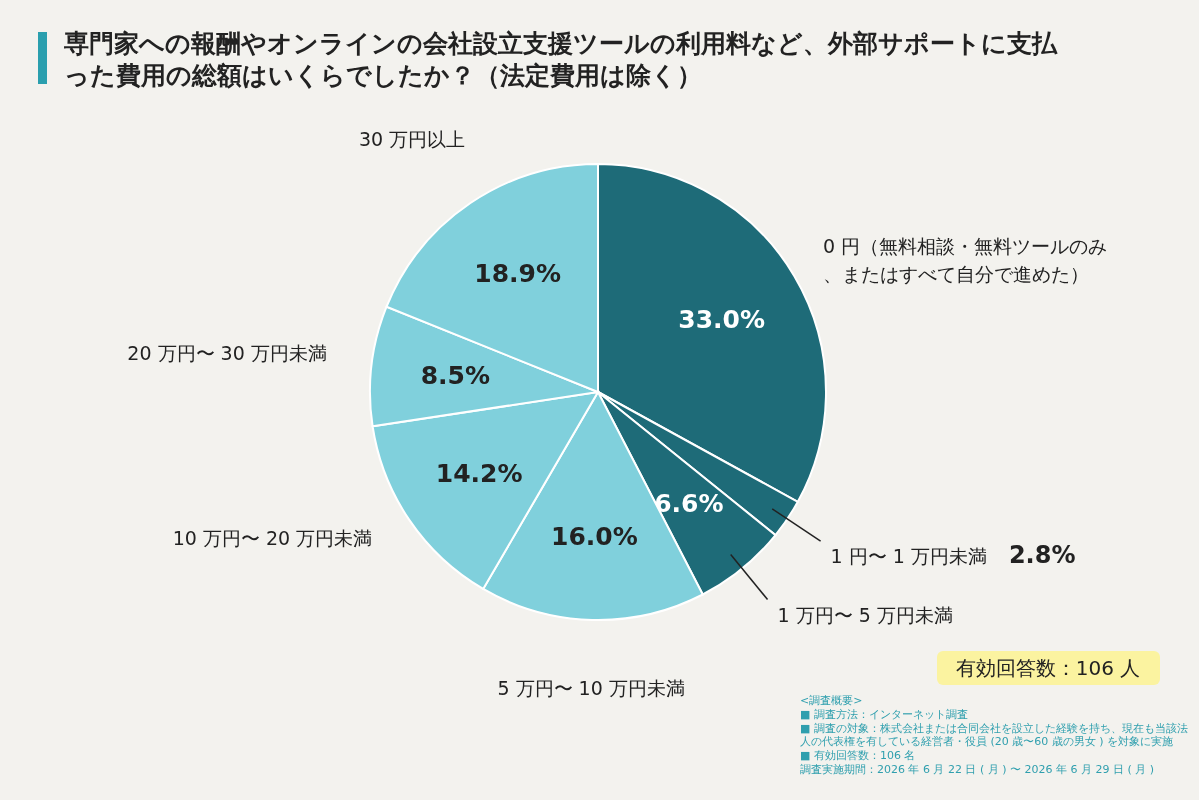 The height and width of the screenshot is (800, 1199). I want to click on text: 有効回答数：106 人, so click(1048, 668).